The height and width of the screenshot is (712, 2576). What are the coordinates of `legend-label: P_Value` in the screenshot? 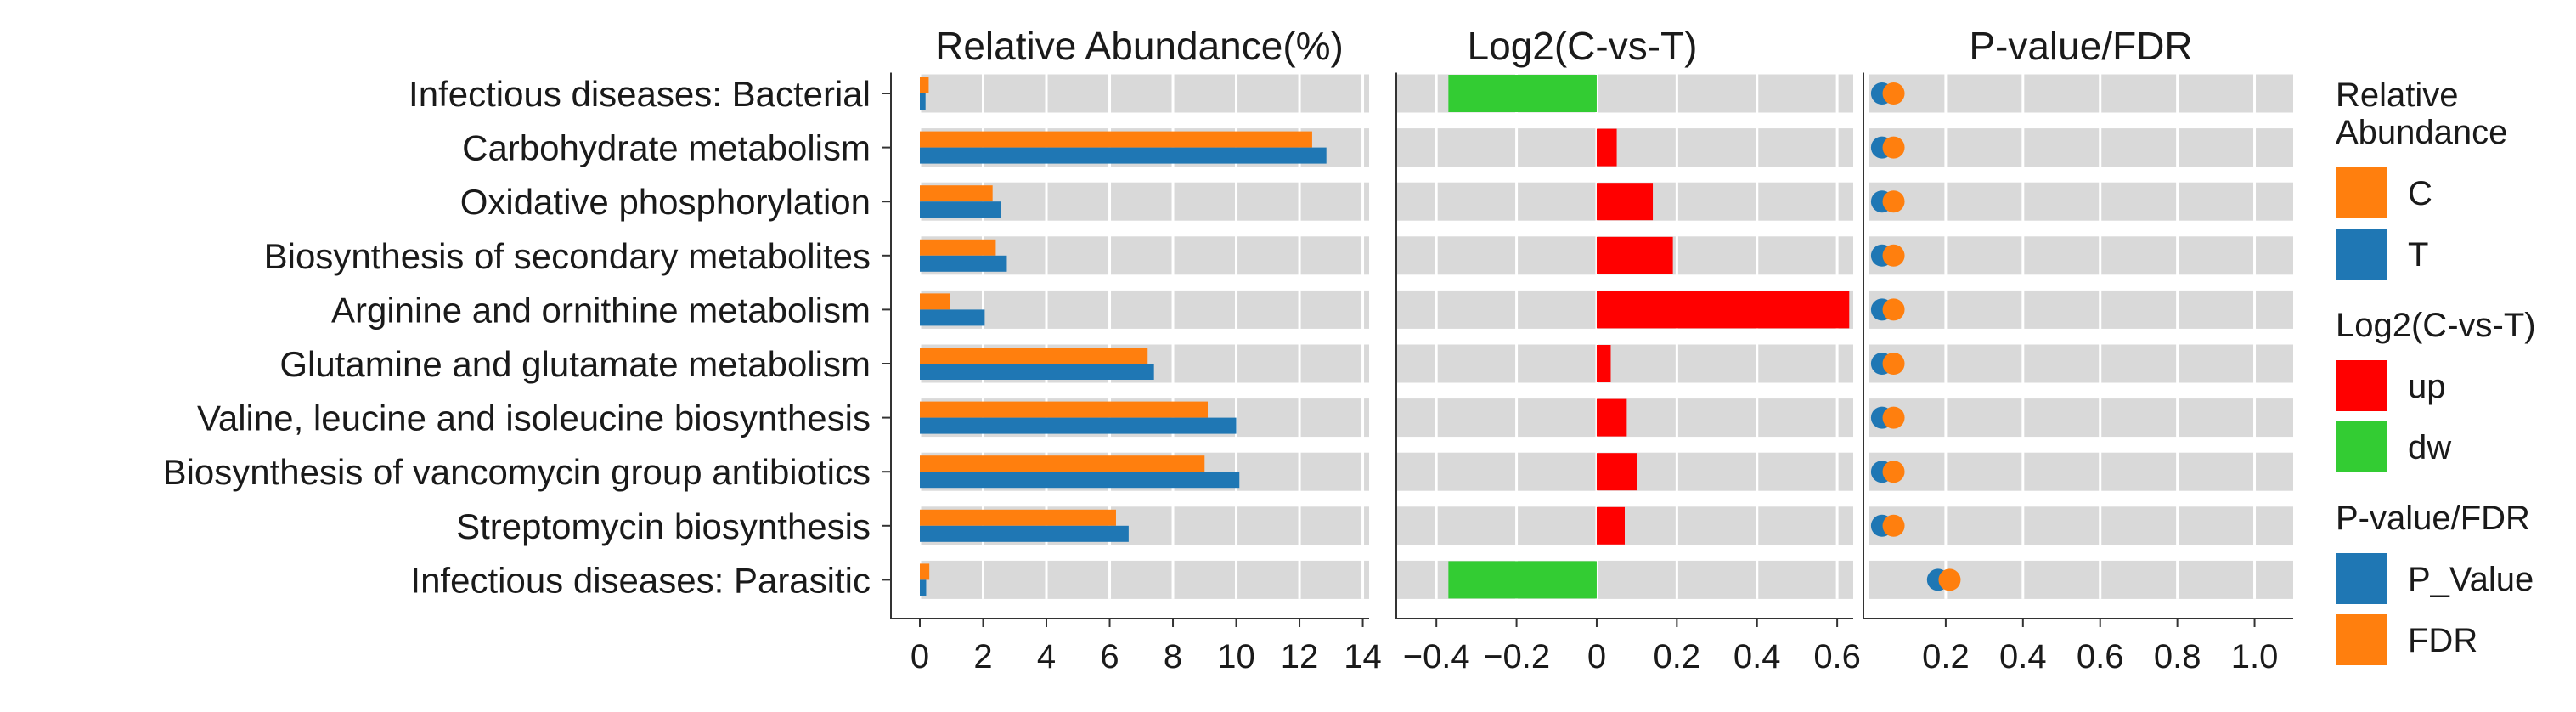 It's located at (2471, 579).